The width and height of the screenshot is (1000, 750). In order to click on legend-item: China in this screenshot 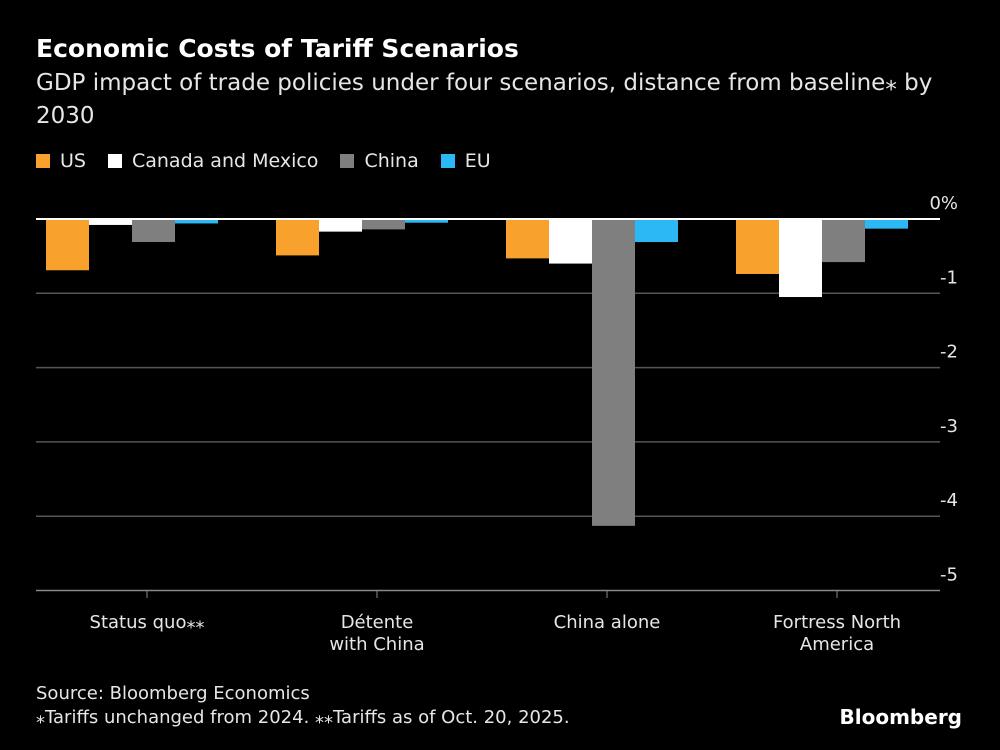, I will do `click(379, 161)`.